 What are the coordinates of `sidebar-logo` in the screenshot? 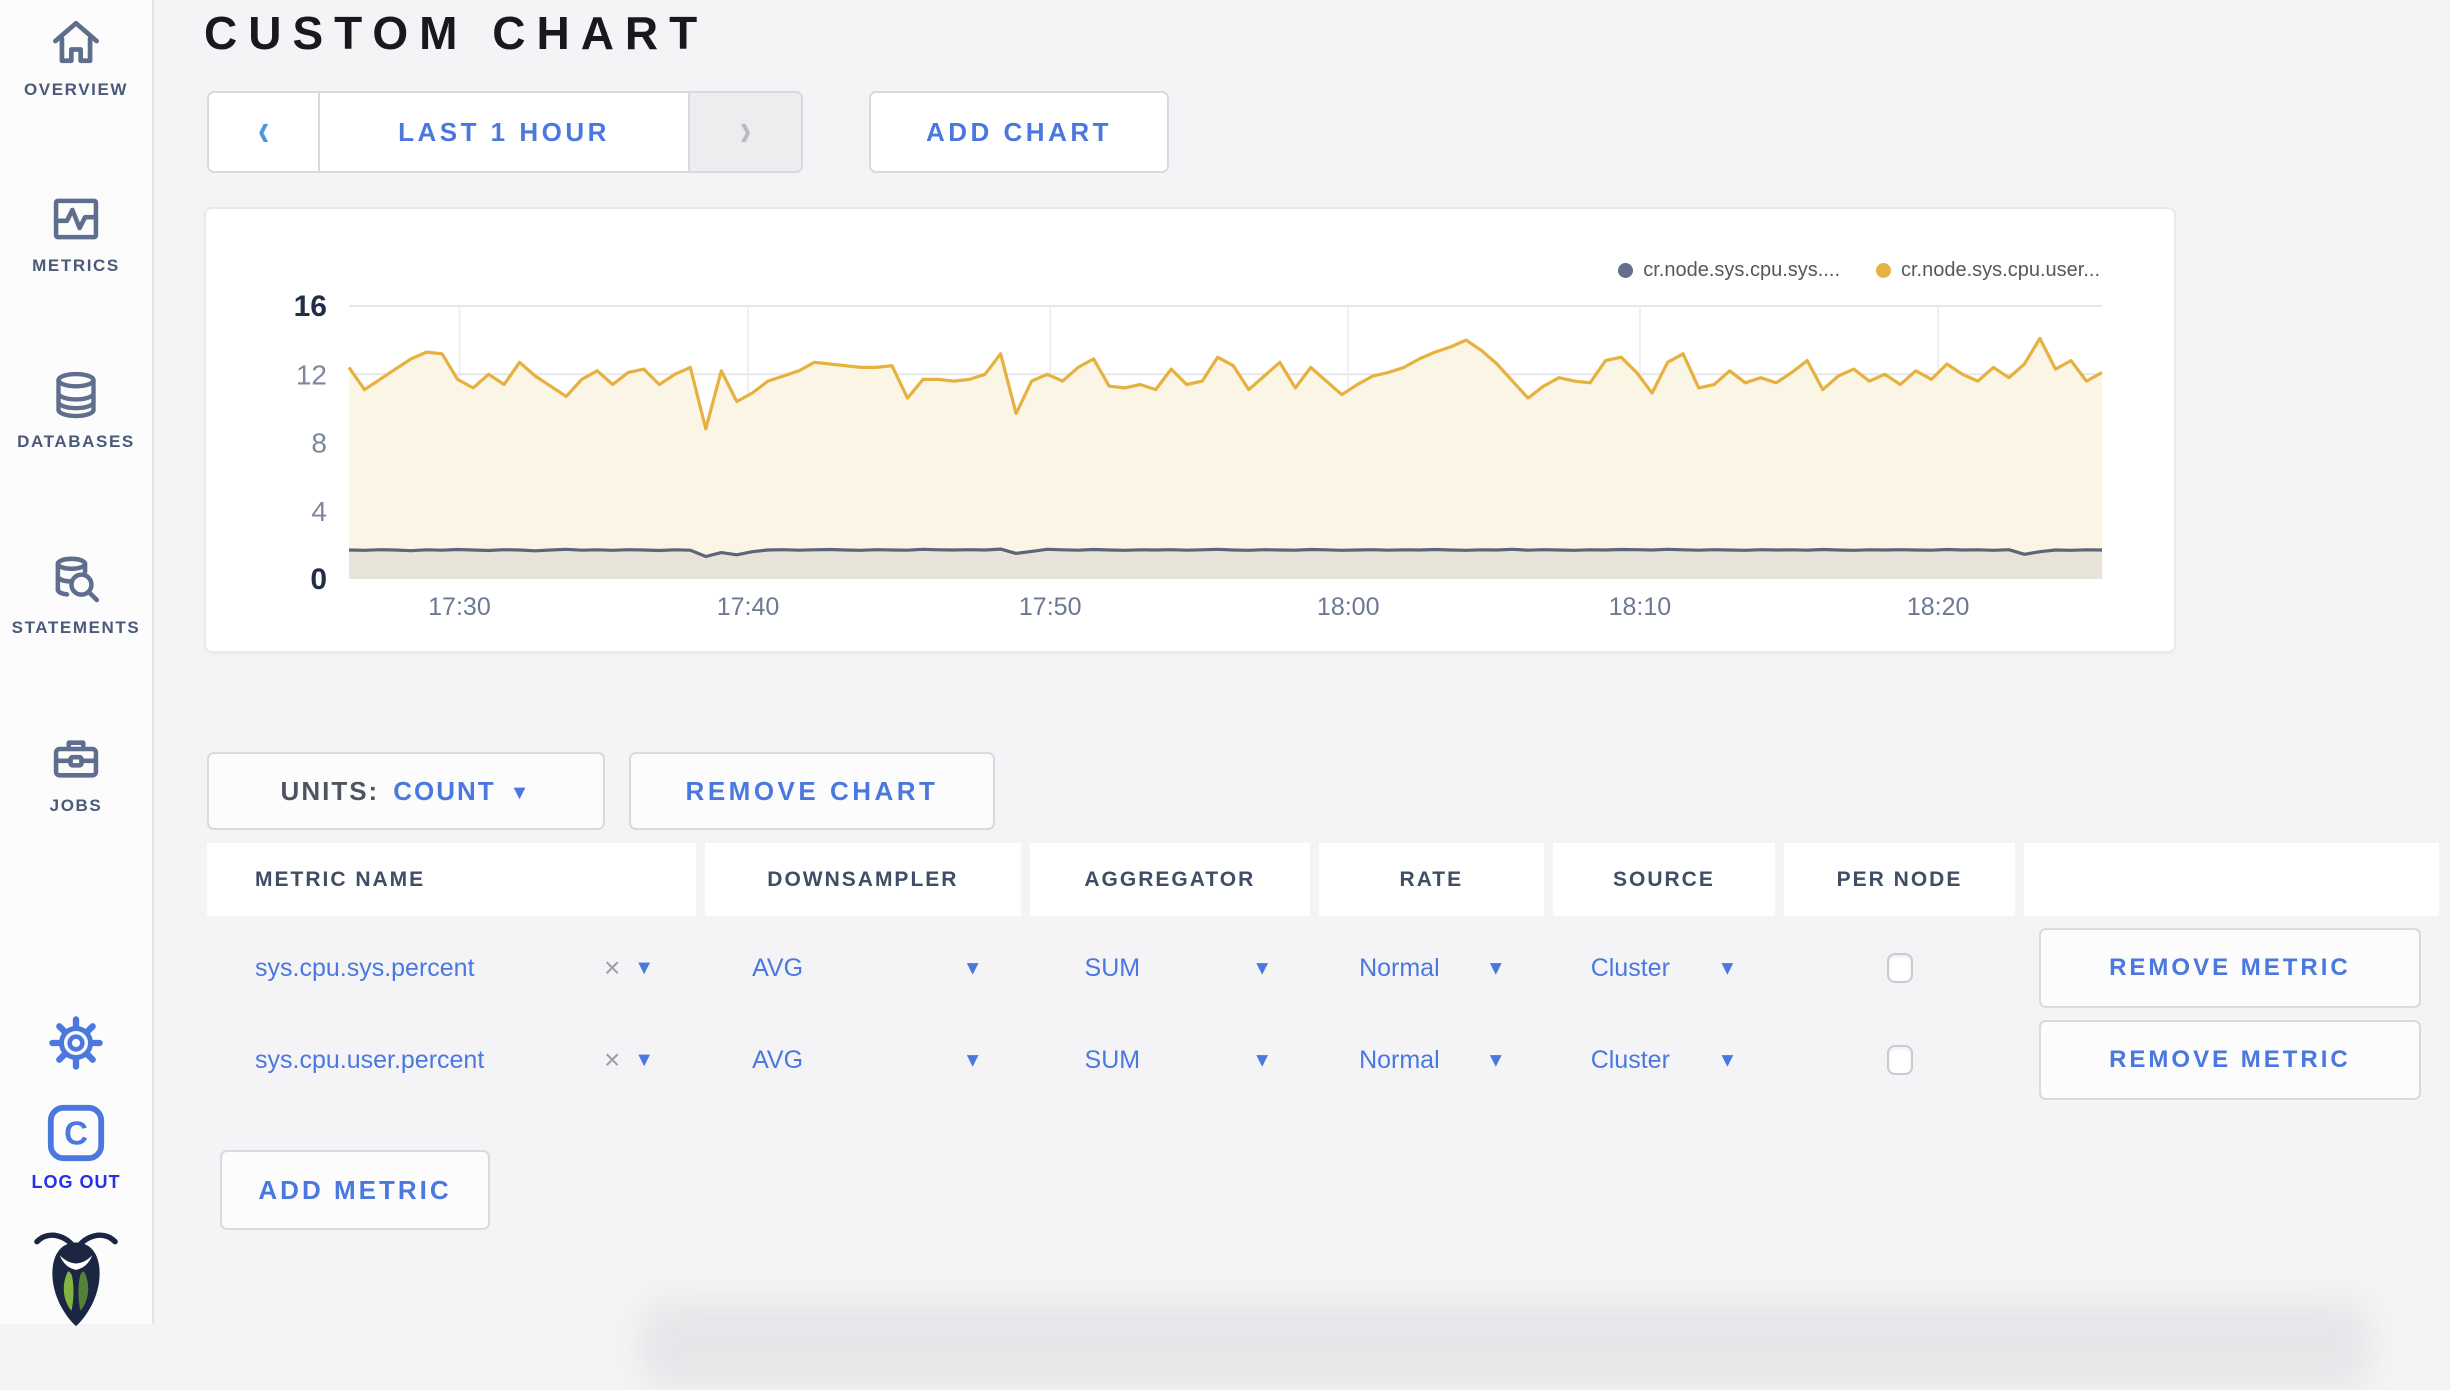 It's located at (76, 1278).